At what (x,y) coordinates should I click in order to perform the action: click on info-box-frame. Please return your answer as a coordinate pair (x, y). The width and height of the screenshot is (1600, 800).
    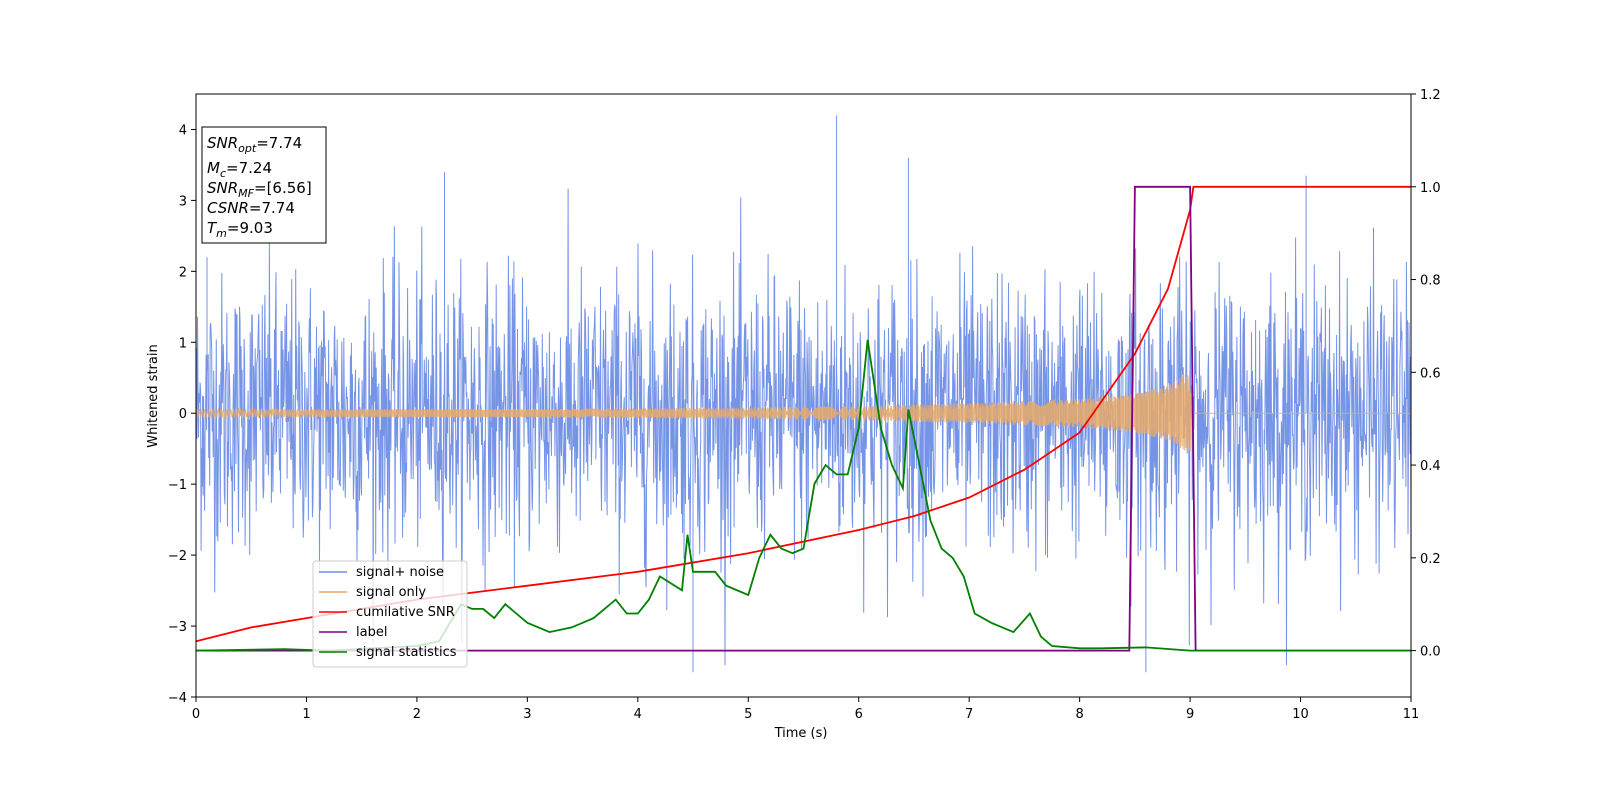
    Looking at the image, I should click on (264, 185).